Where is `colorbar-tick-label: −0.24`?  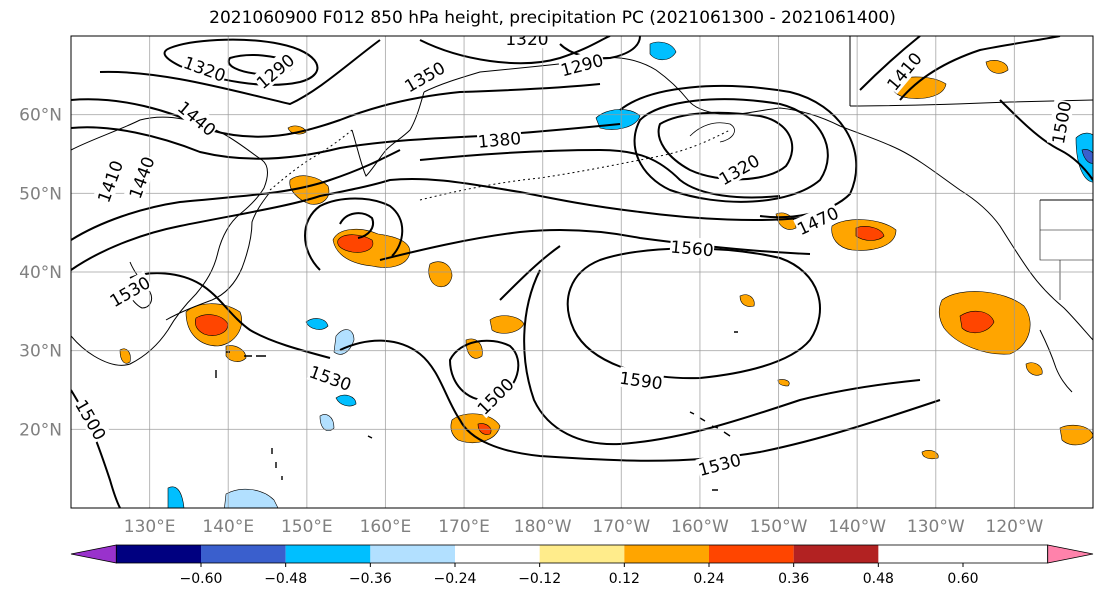
colorbar-tick-label: −0.24 is located at coordinates (455, 579).